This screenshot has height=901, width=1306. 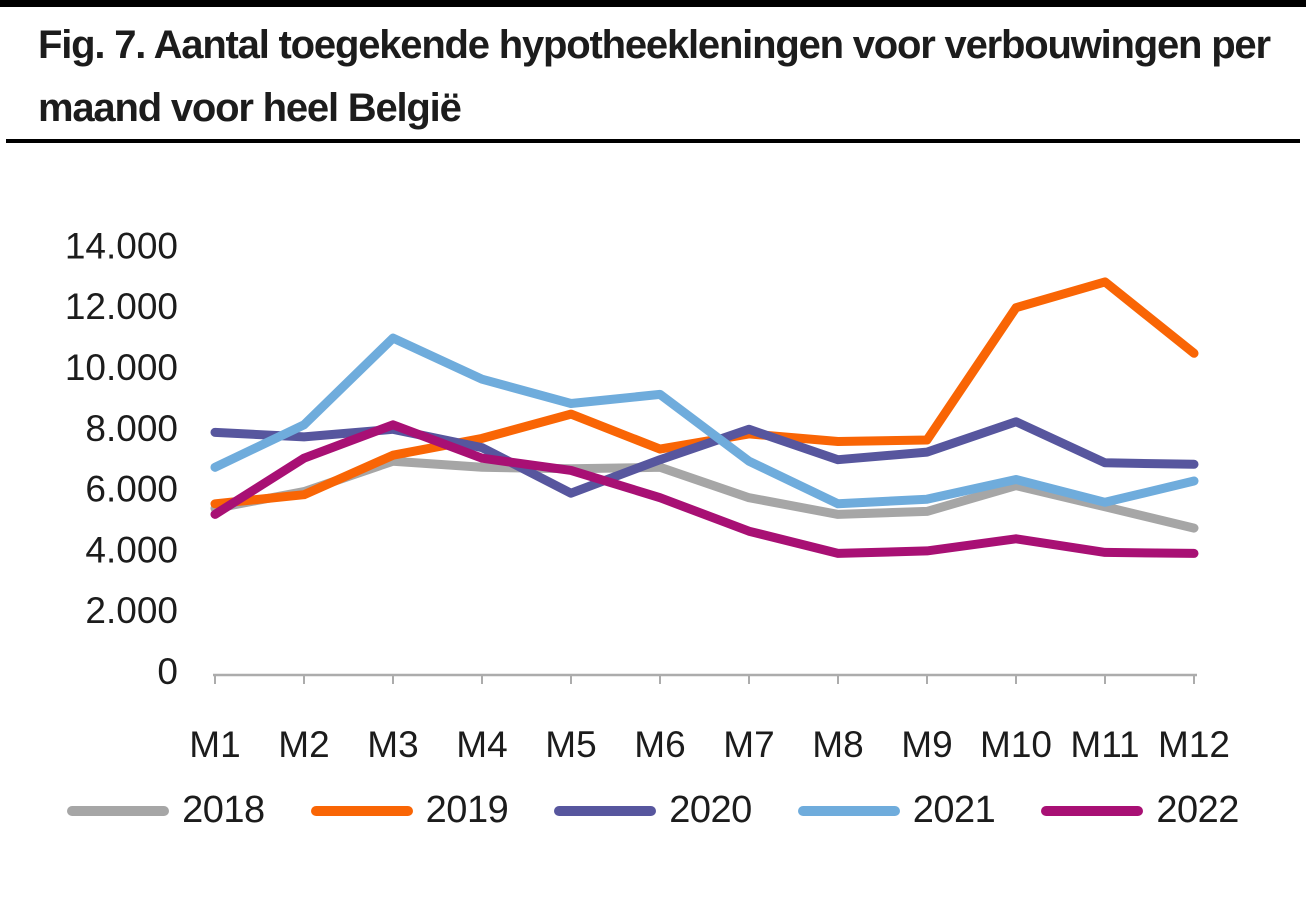 I want to click on y-tick-label: 2.000, so click(x=131, y=610).